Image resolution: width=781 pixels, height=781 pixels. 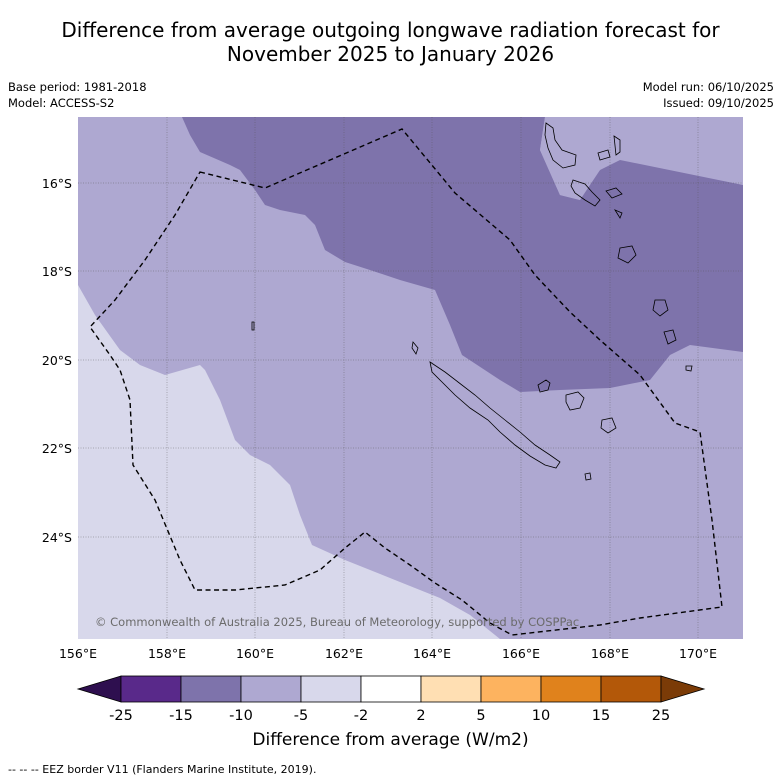 I want to click on colorbar-tick-label: -2, so click(x=361, y=716).